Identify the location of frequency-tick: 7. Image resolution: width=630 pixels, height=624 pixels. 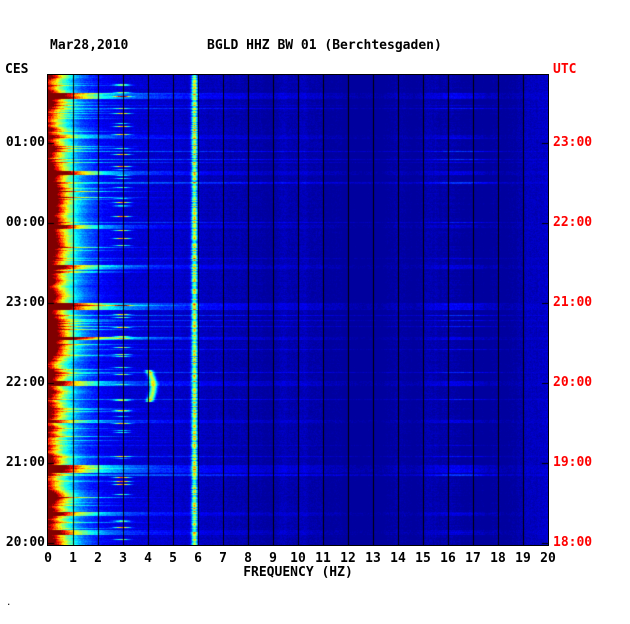
(223, 558).